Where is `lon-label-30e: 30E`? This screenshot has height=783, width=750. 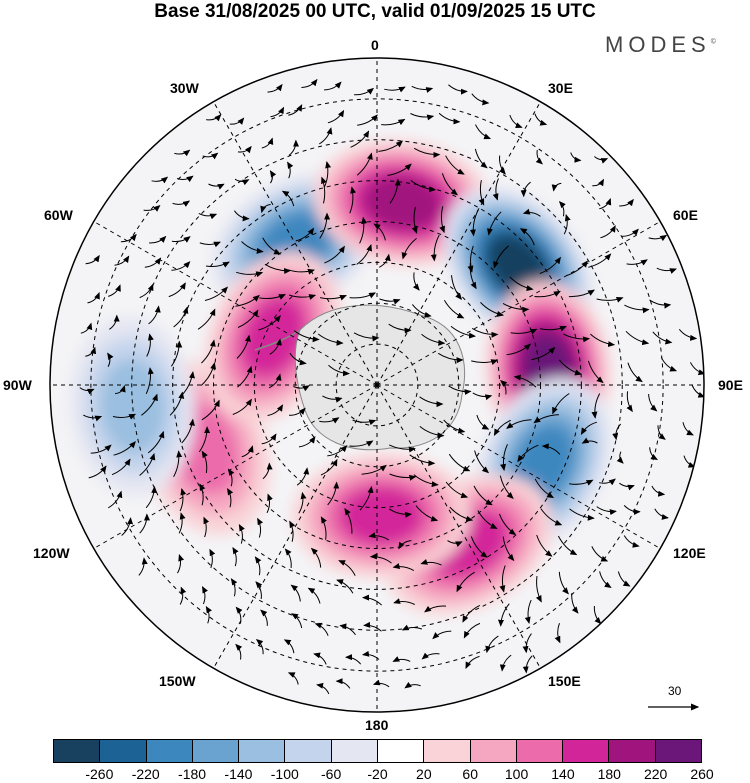 lon-label-30e: 30E is located at coordinates (560, 88).